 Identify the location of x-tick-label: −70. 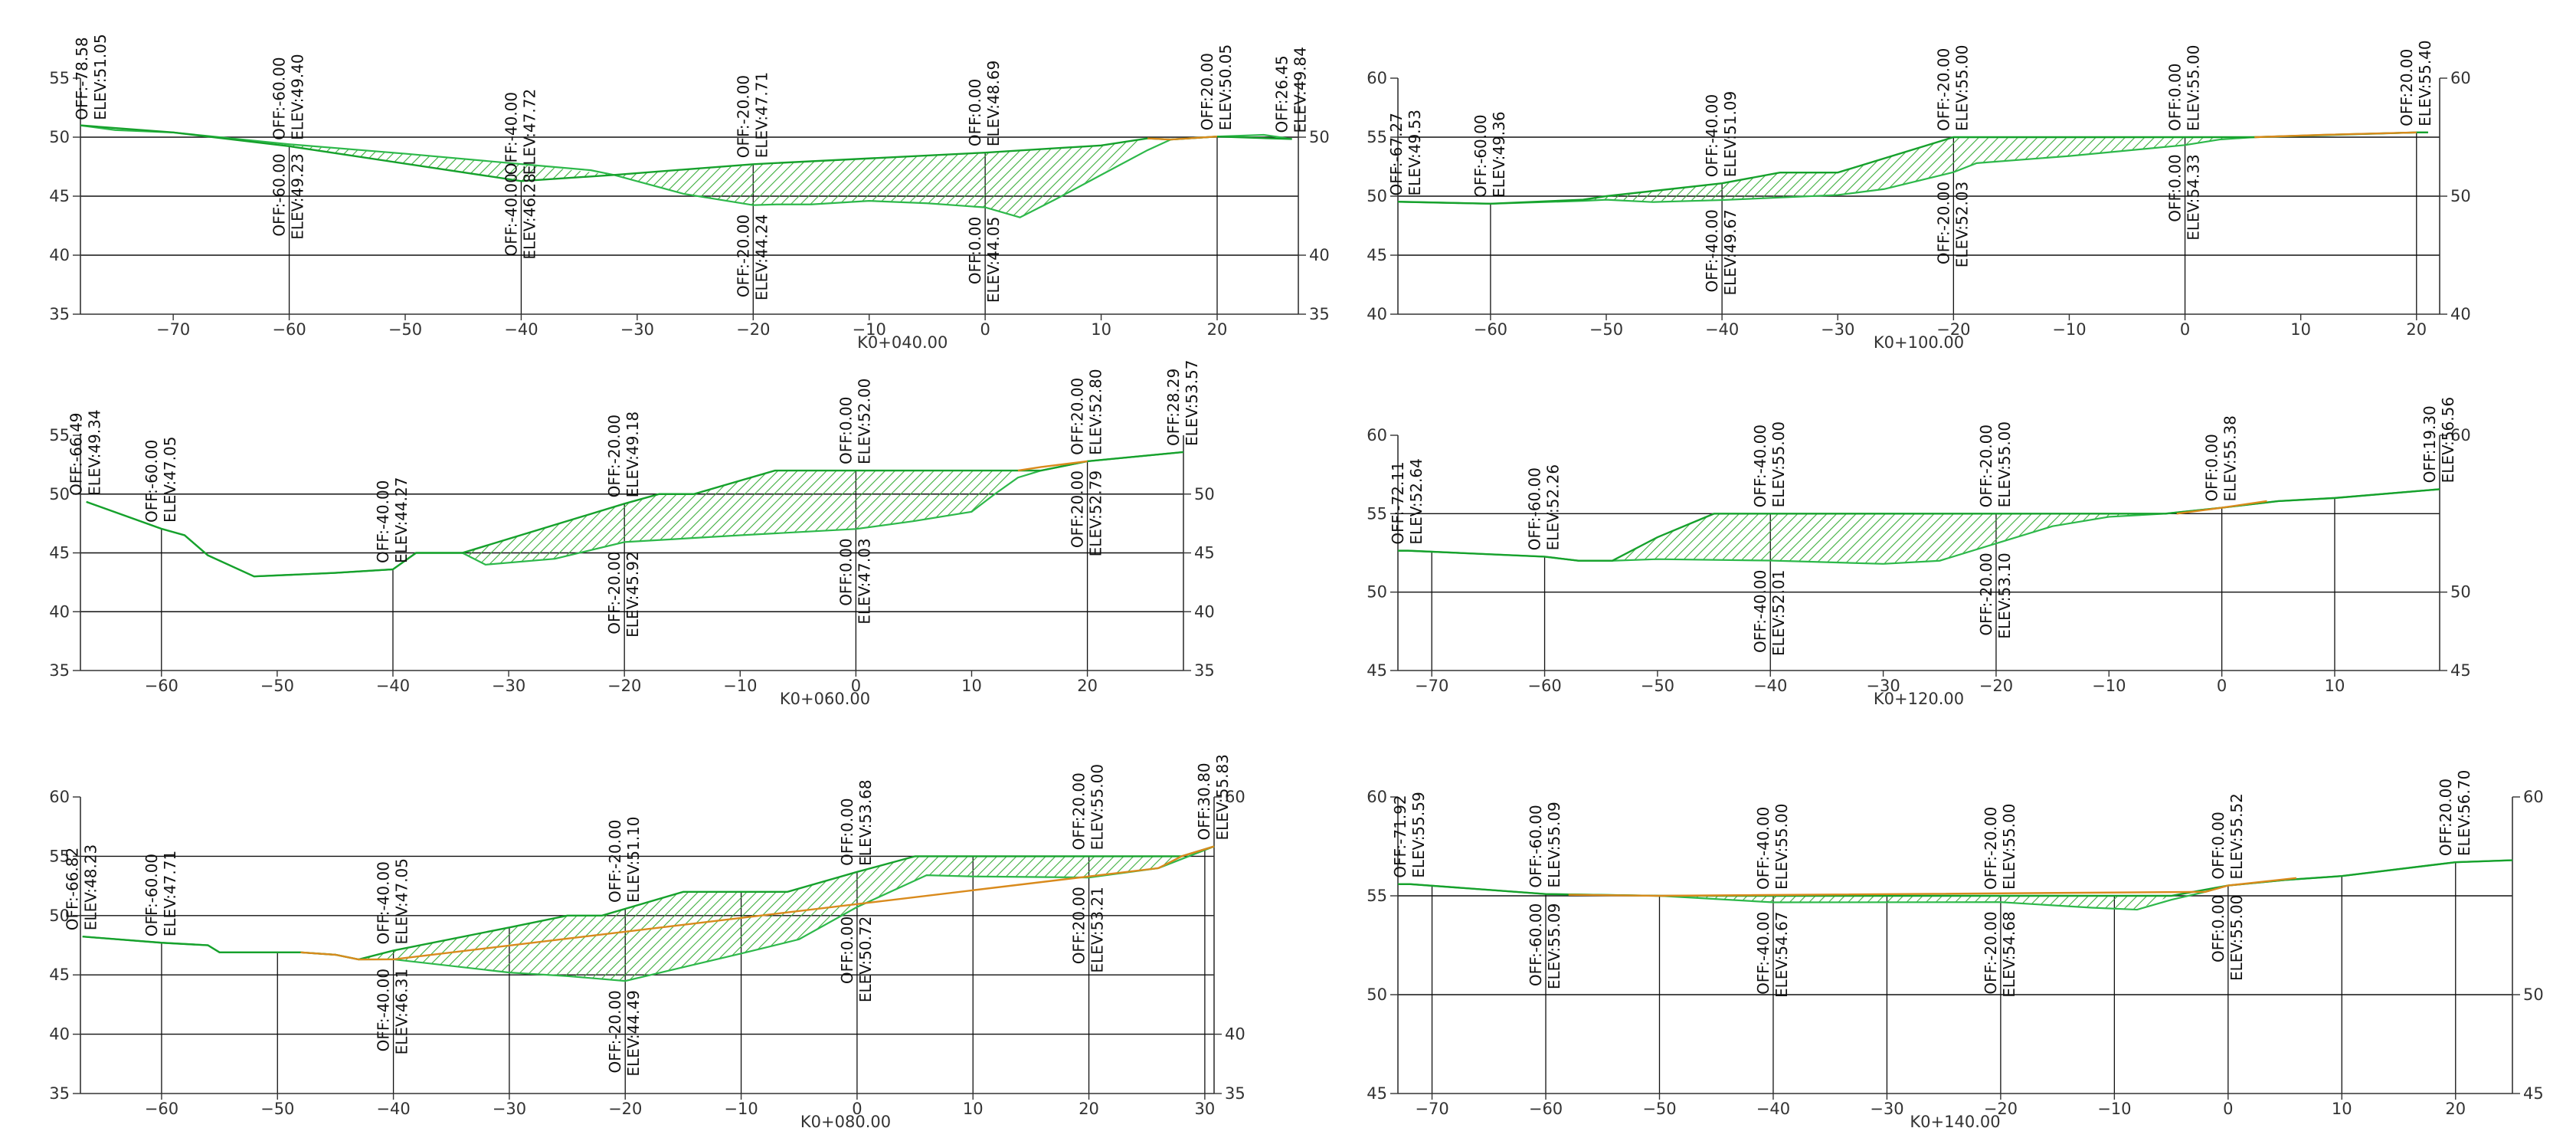
(1431, 1109).